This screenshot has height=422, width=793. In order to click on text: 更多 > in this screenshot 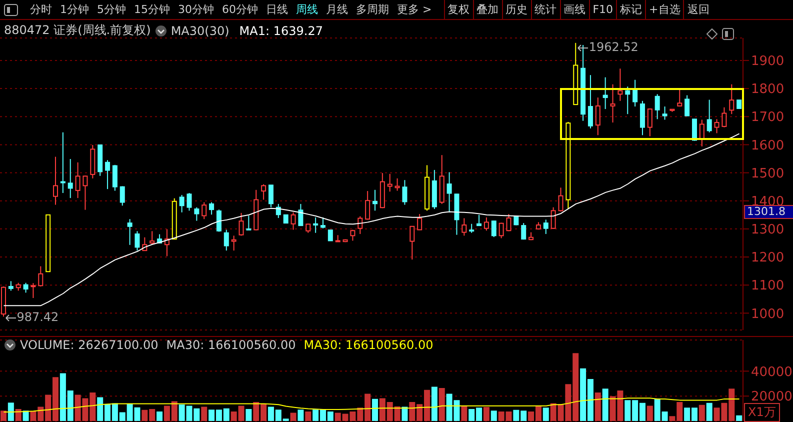, I will do `click(414, 10)`.